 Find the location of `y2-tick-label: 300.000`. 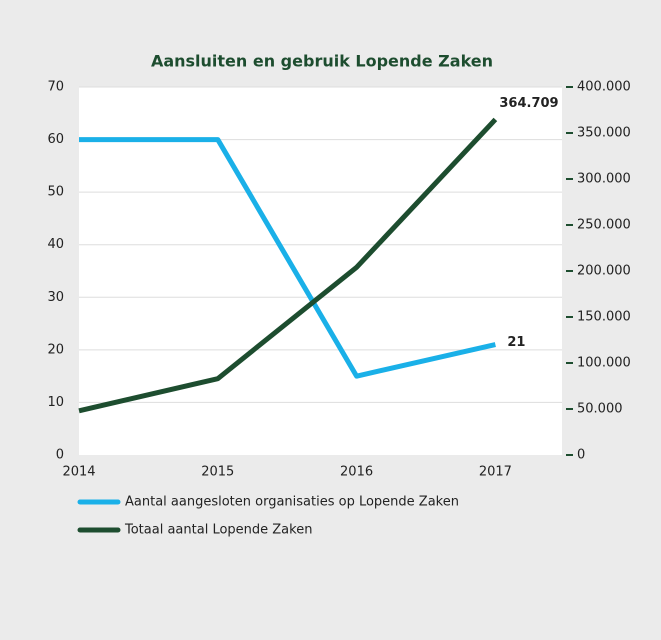

y2-tick-label: 300.000 is located at coordinates (604, 179).